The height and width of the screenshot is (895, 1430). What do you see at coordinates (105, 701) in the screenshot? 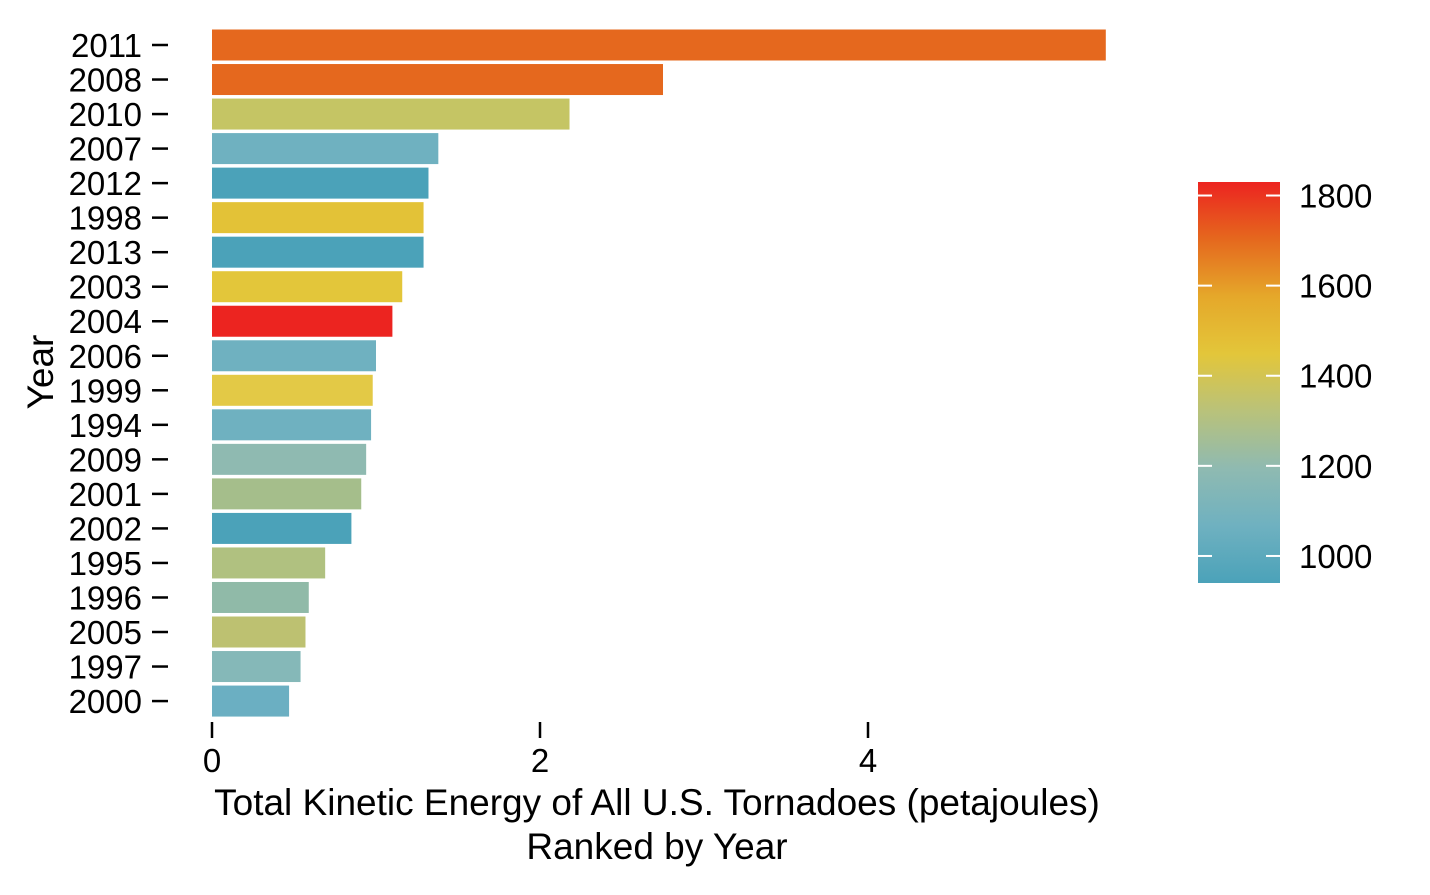
I see `y-tick-label: 2000` at bounding box center [105, 701].